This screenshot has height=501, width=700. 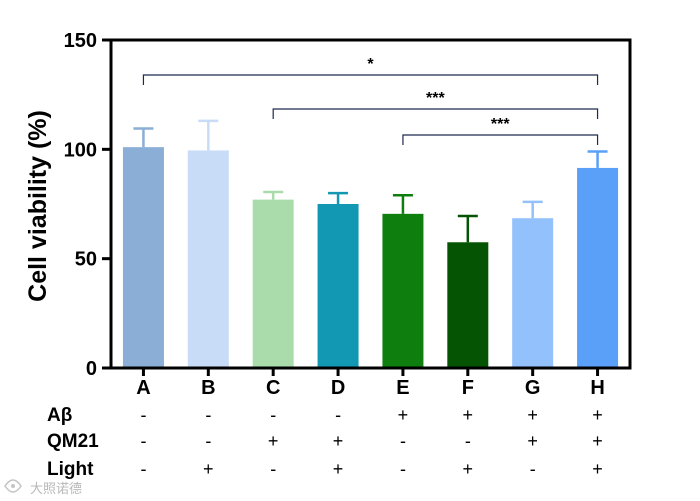 I want to click on treatment-label: QM21, so click(x=73, y=441).